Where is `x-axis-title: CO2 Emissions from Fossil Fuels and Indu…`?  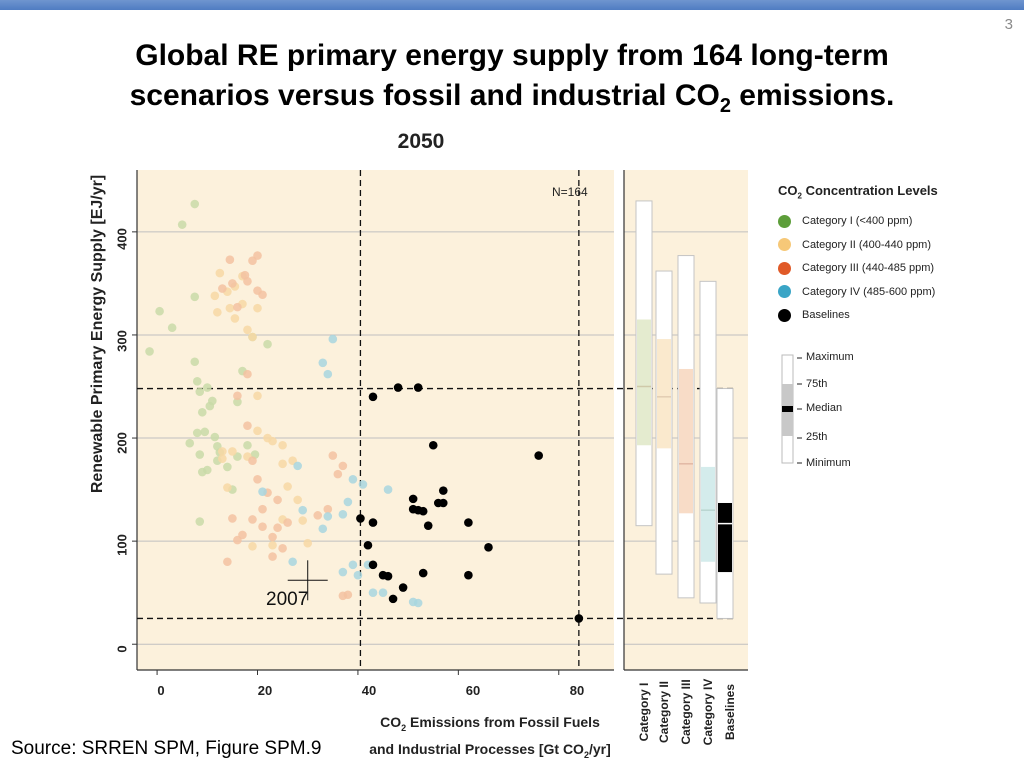 x-axis-title: CO2 Emissions from Fossil Fuels and Indu… is located at coordinates (490, 737).